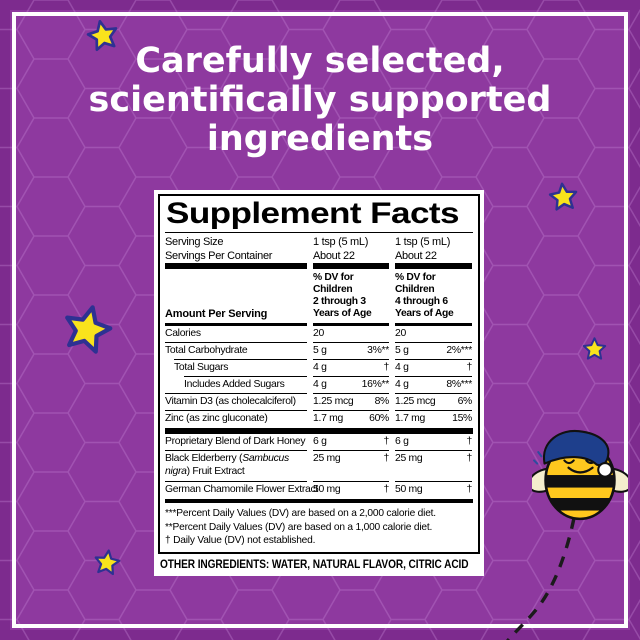 This screenshot has width=640, height=640. Describe the element at coordinates (319, 334) in the screenshot. I see `table-row: Calories 20 20` at that location.